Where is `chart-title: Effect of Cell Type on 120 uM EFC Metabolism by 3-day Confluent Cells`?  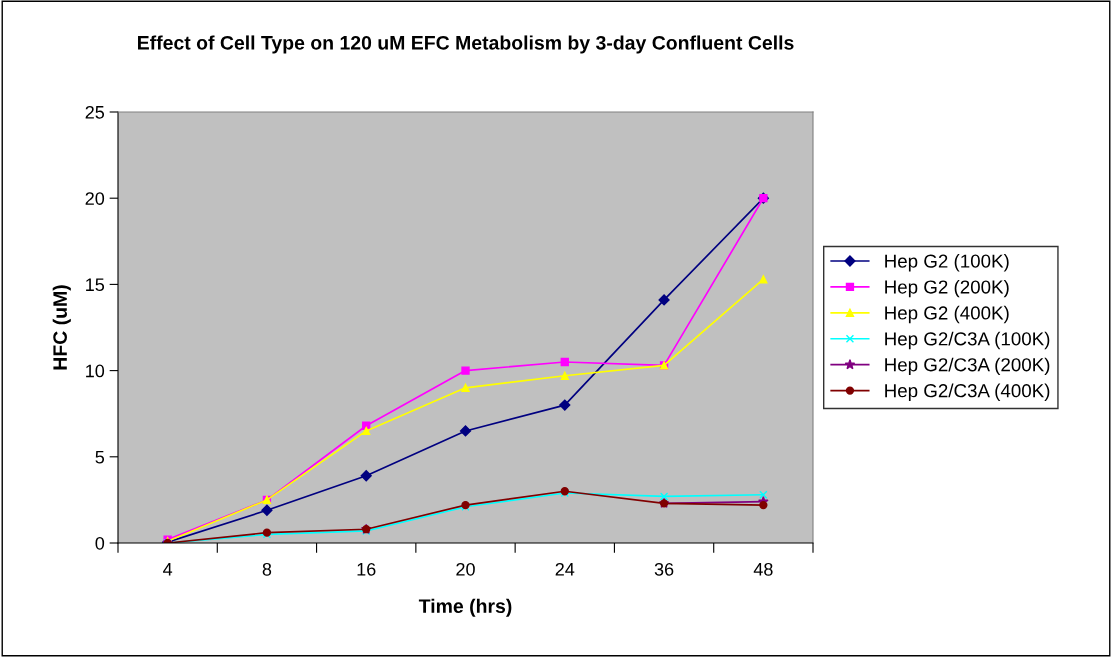 chart-title: Effect of Cell Type on 120 uM EFC Metabolism by 3-day Confluent Cells is located at coordinates (466, 44).